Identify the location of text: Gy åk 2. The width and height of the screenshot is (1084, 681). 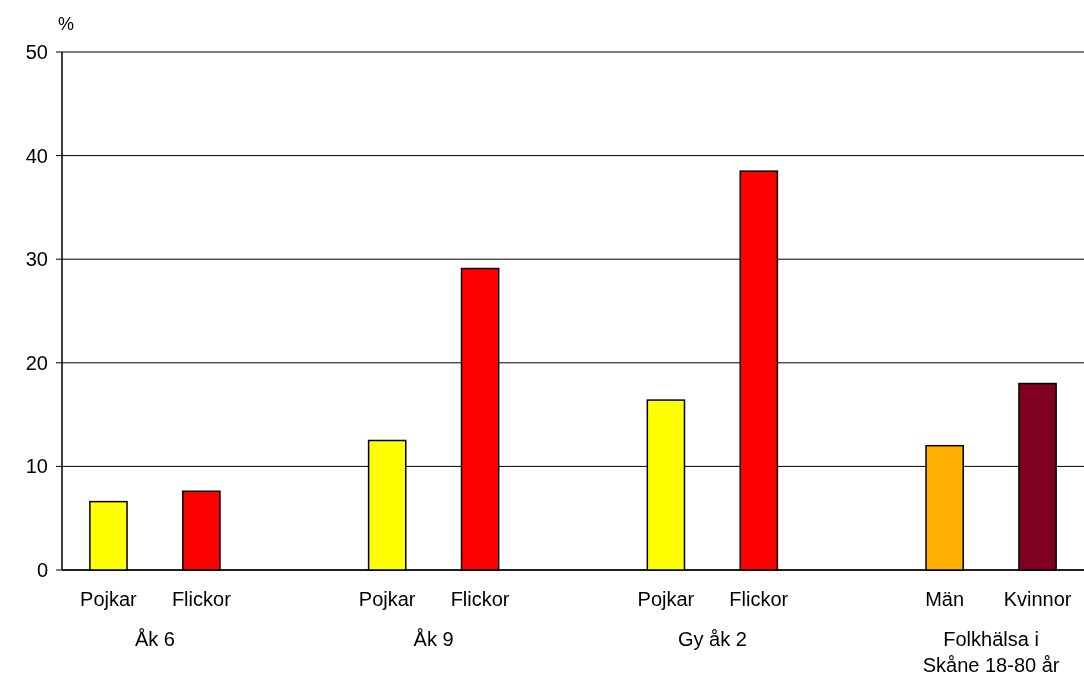
(712, 639).